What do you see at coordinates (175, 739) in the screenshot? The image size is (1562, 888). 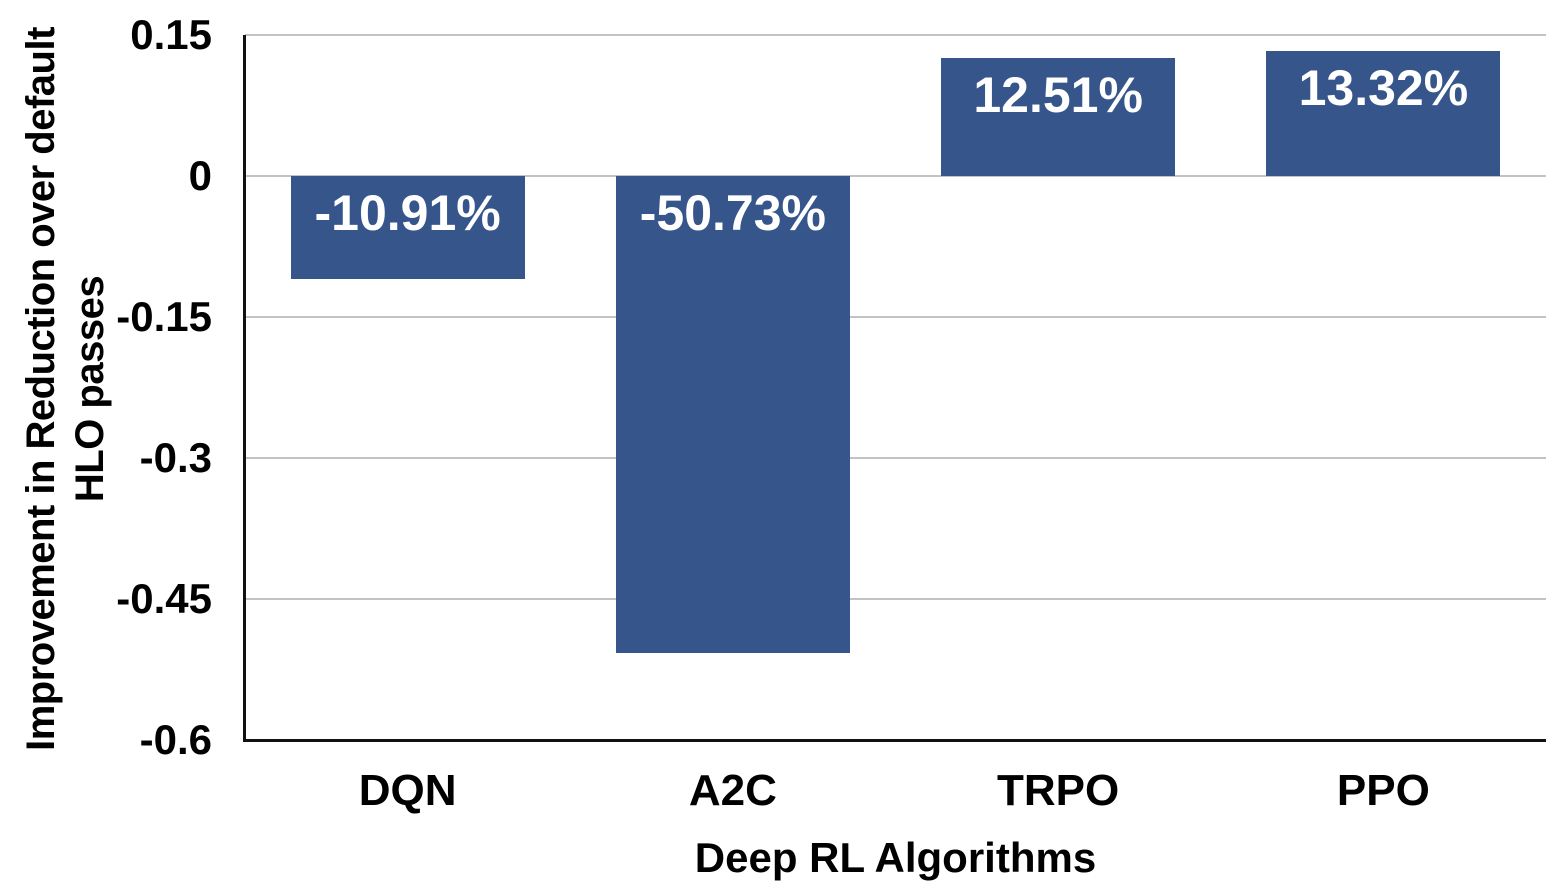 I see `y-tick-label--0.6: -0.6` at bounding box center [175, 739].